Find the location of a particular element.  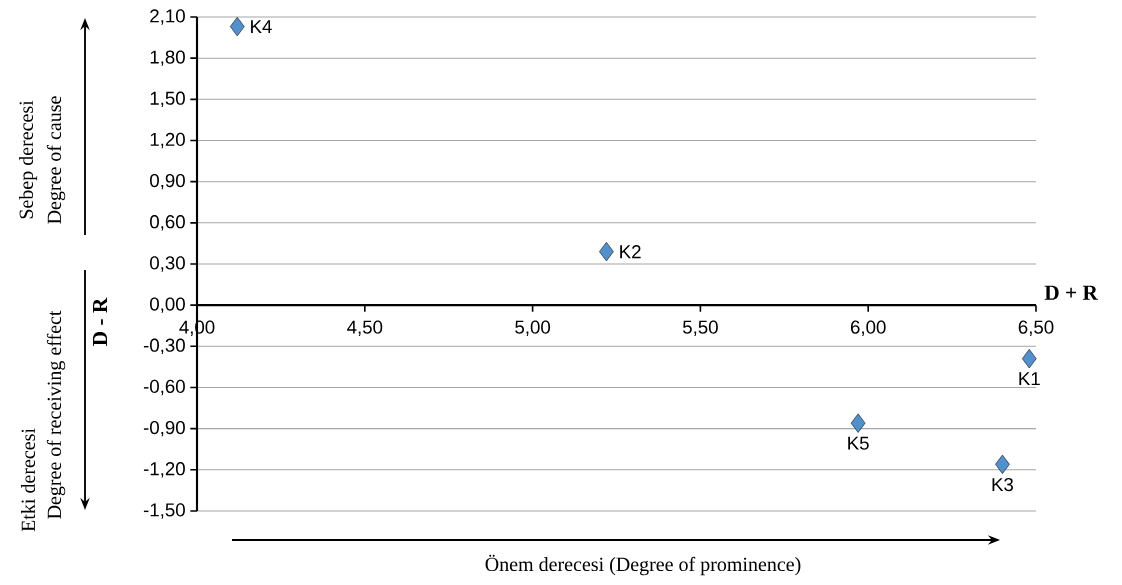

annotation: K4 is located at coordinates (261, 27).